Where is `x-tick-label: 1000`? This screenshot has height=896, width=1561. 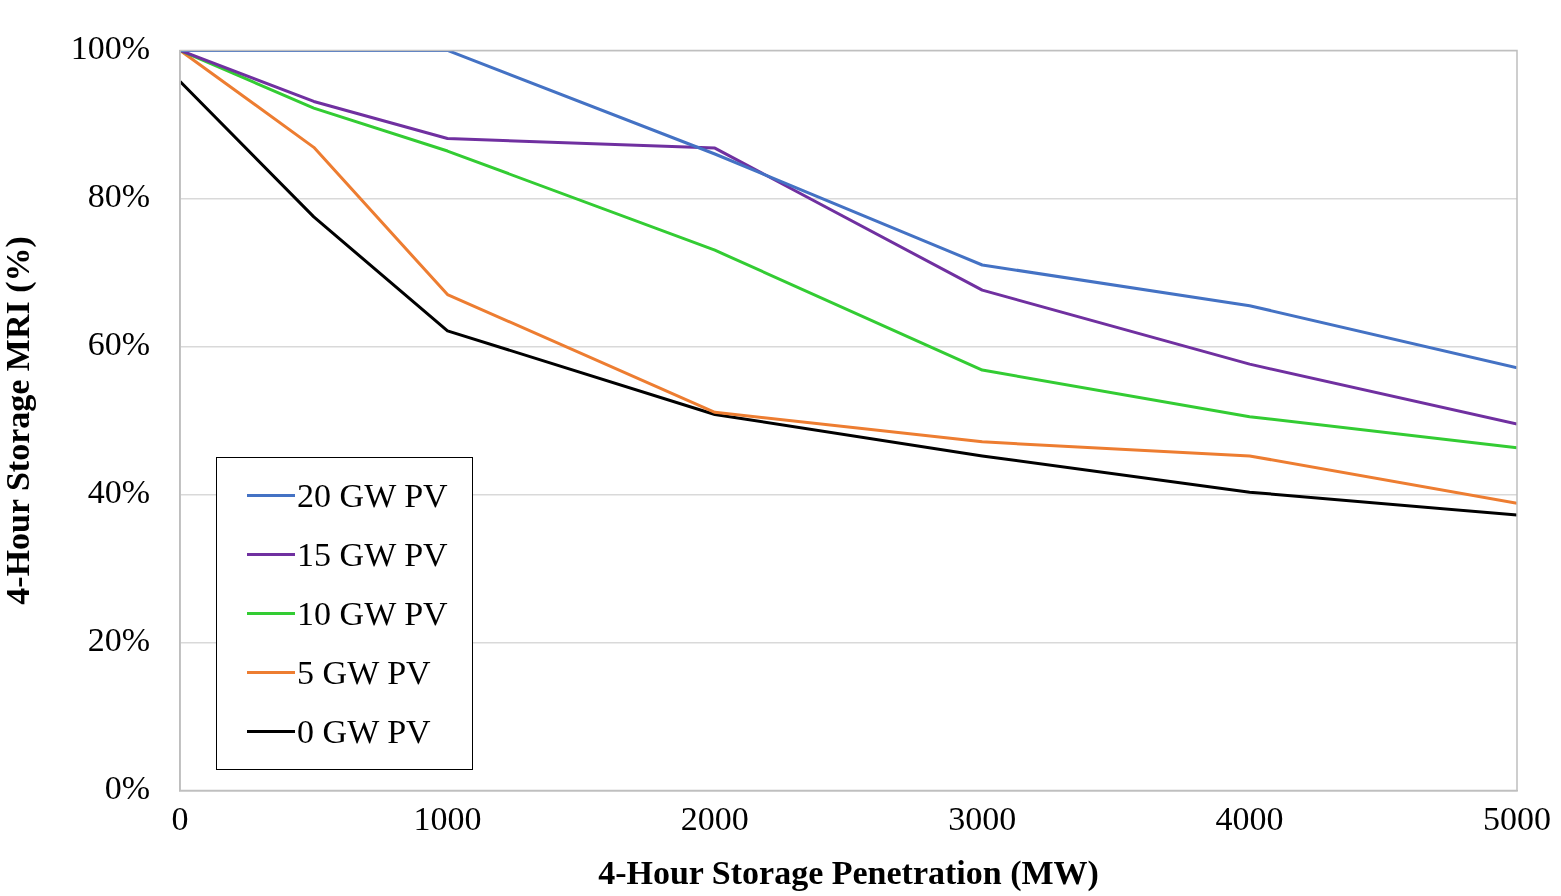
x-tick-label: 1000 is located at coordinates (447, 818).